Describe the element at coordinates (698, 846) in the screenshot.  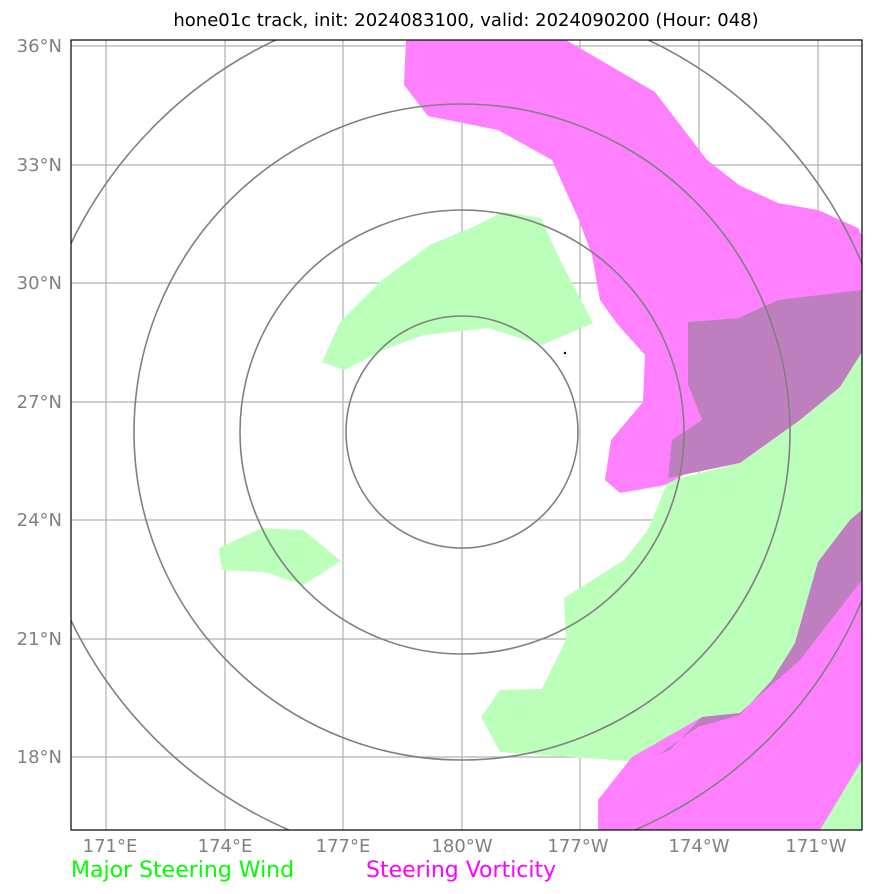
I see `lon-tick: 174°W` at that location.